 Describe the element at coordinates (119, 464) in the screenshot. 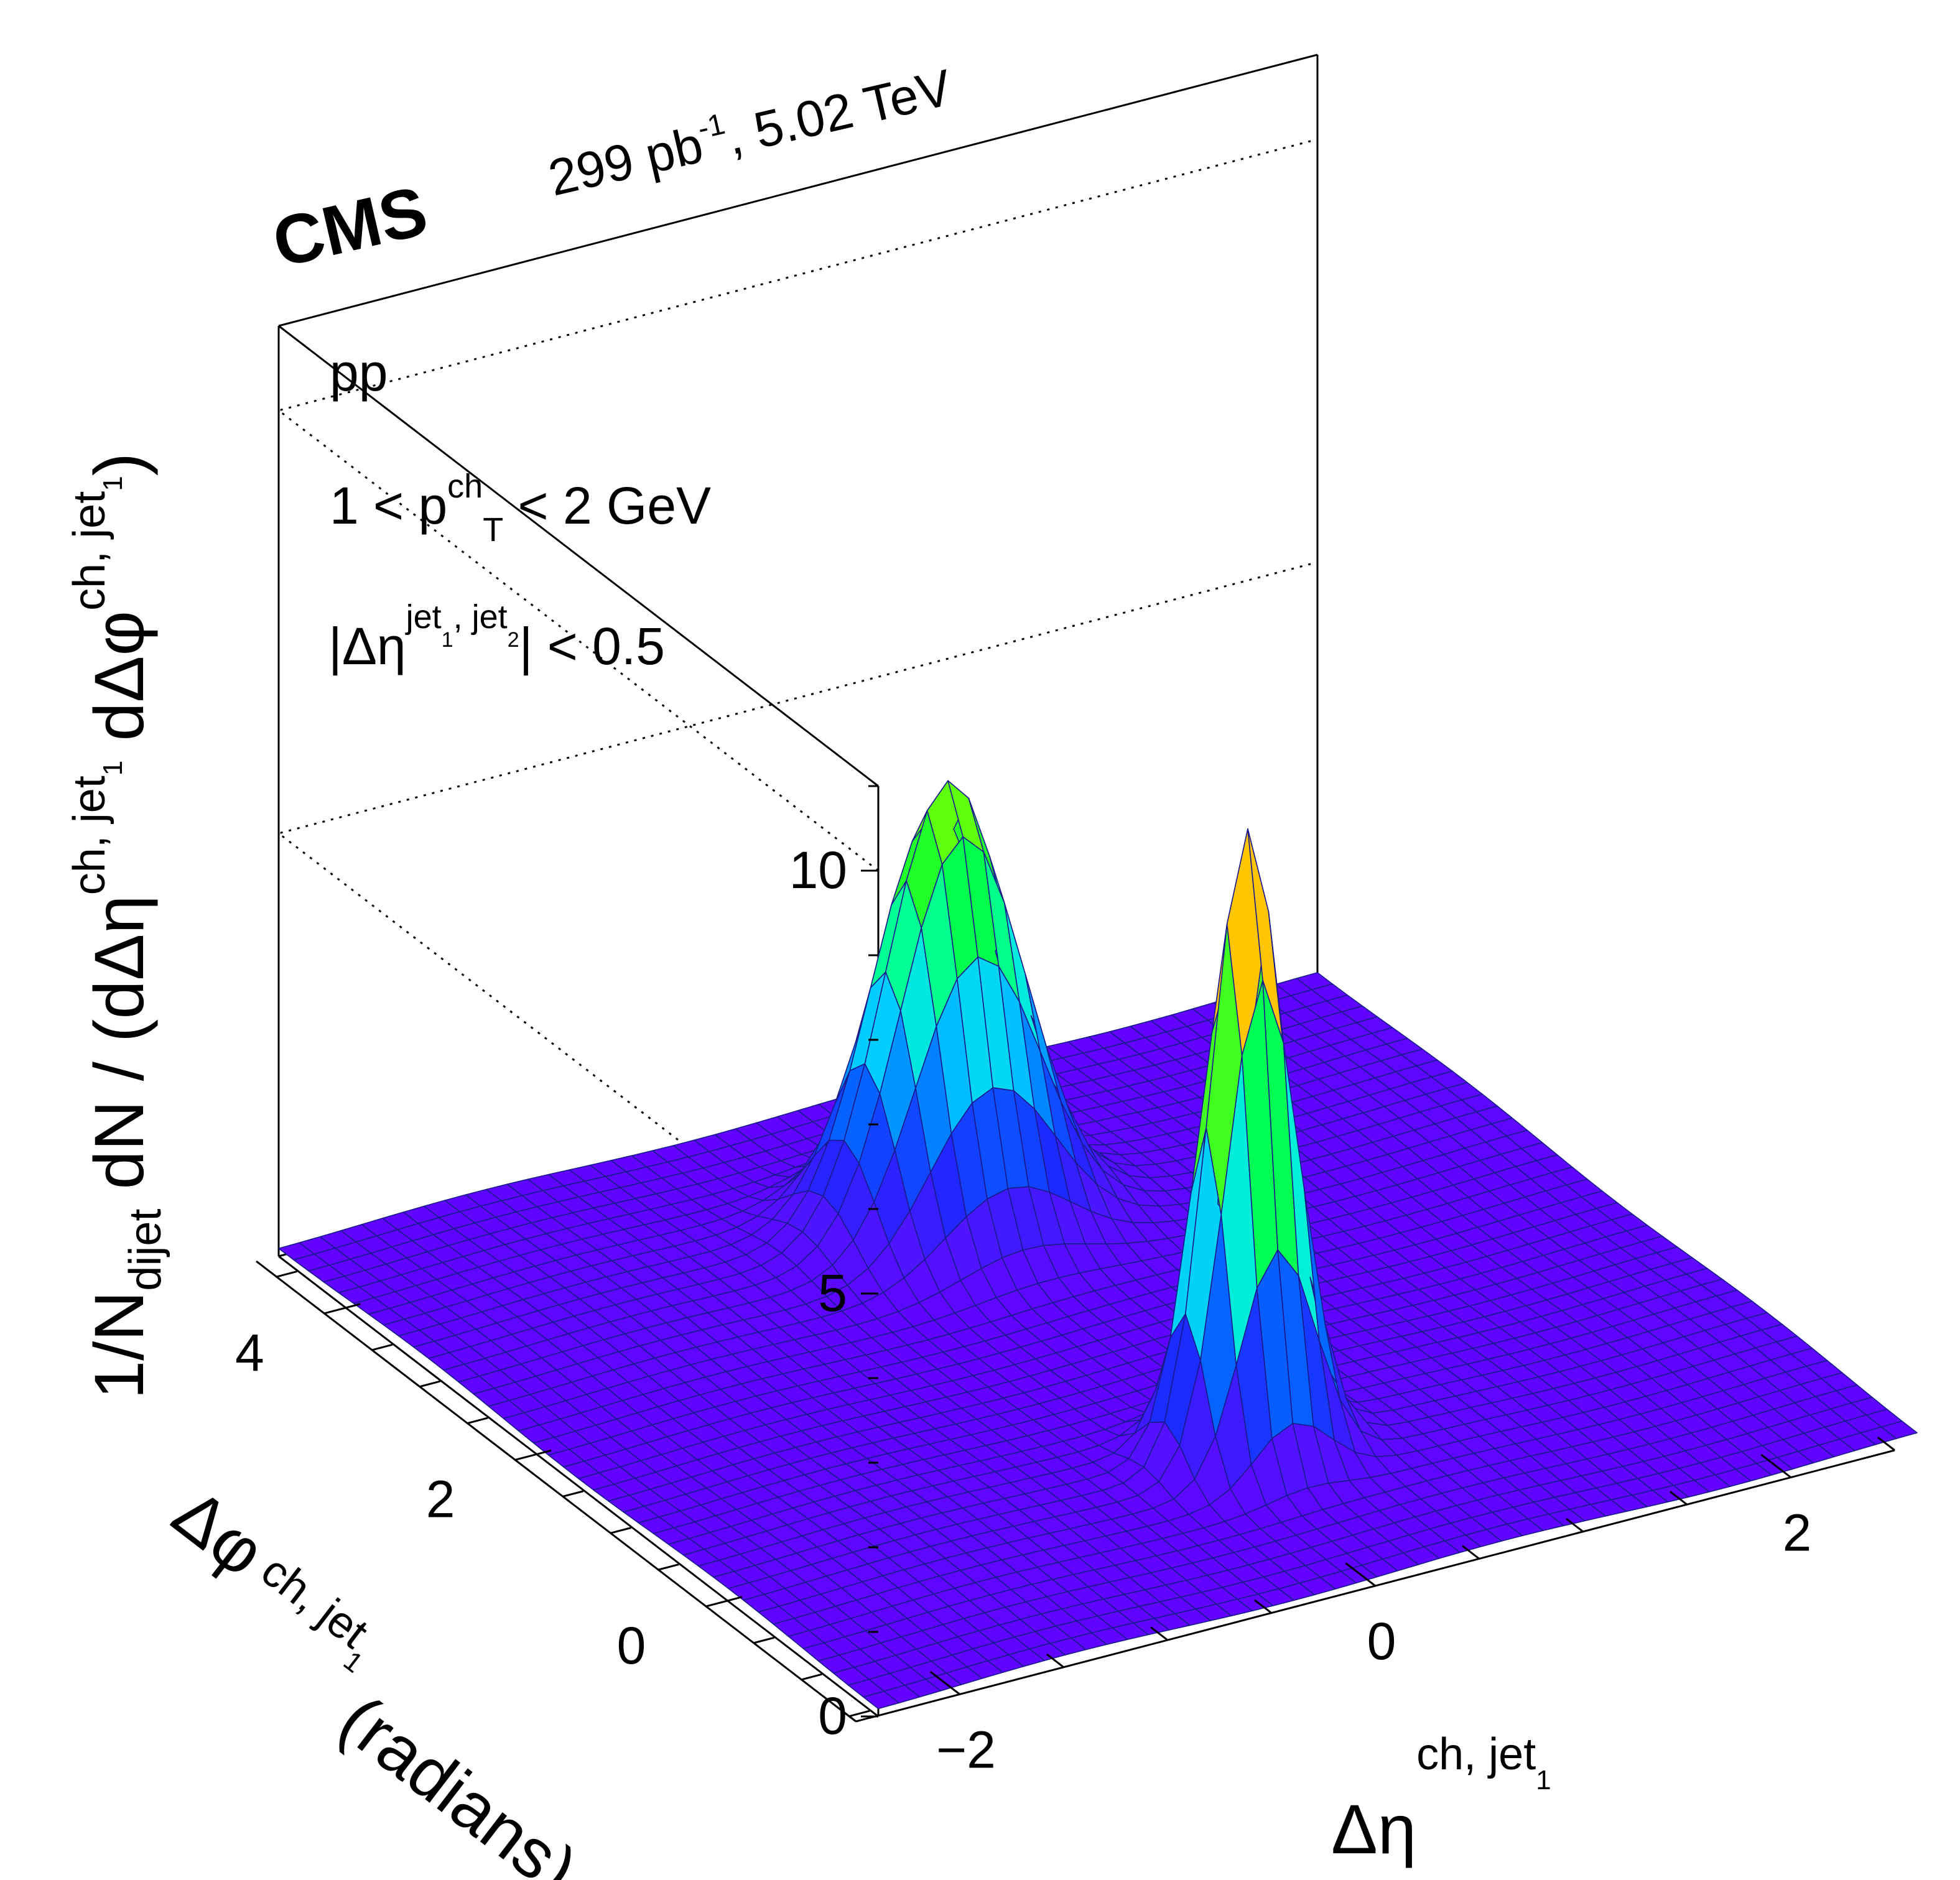

I see `z-axis-title-part: )` at that location.